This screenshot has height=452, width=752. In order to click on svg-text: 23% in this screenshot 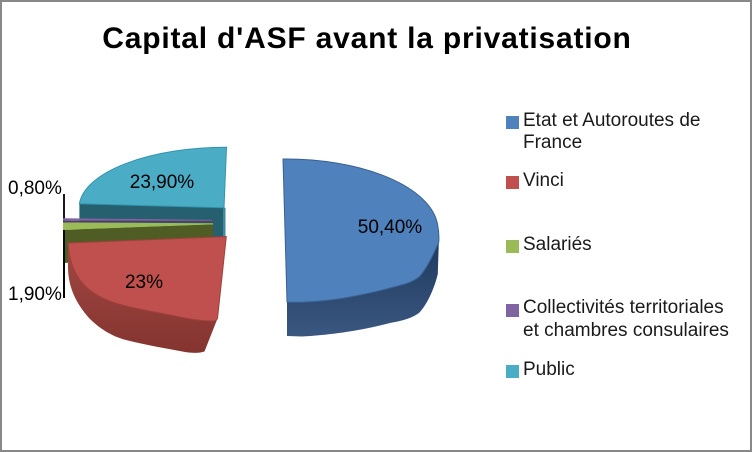, I will do `click(144, 282)`.